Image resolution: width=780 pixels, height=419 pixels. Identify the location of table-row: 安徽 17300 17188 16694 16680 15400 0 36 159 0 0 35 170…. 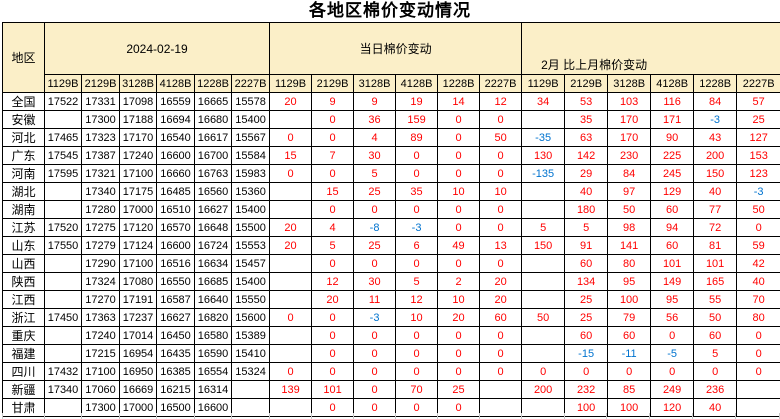
(391, 119).